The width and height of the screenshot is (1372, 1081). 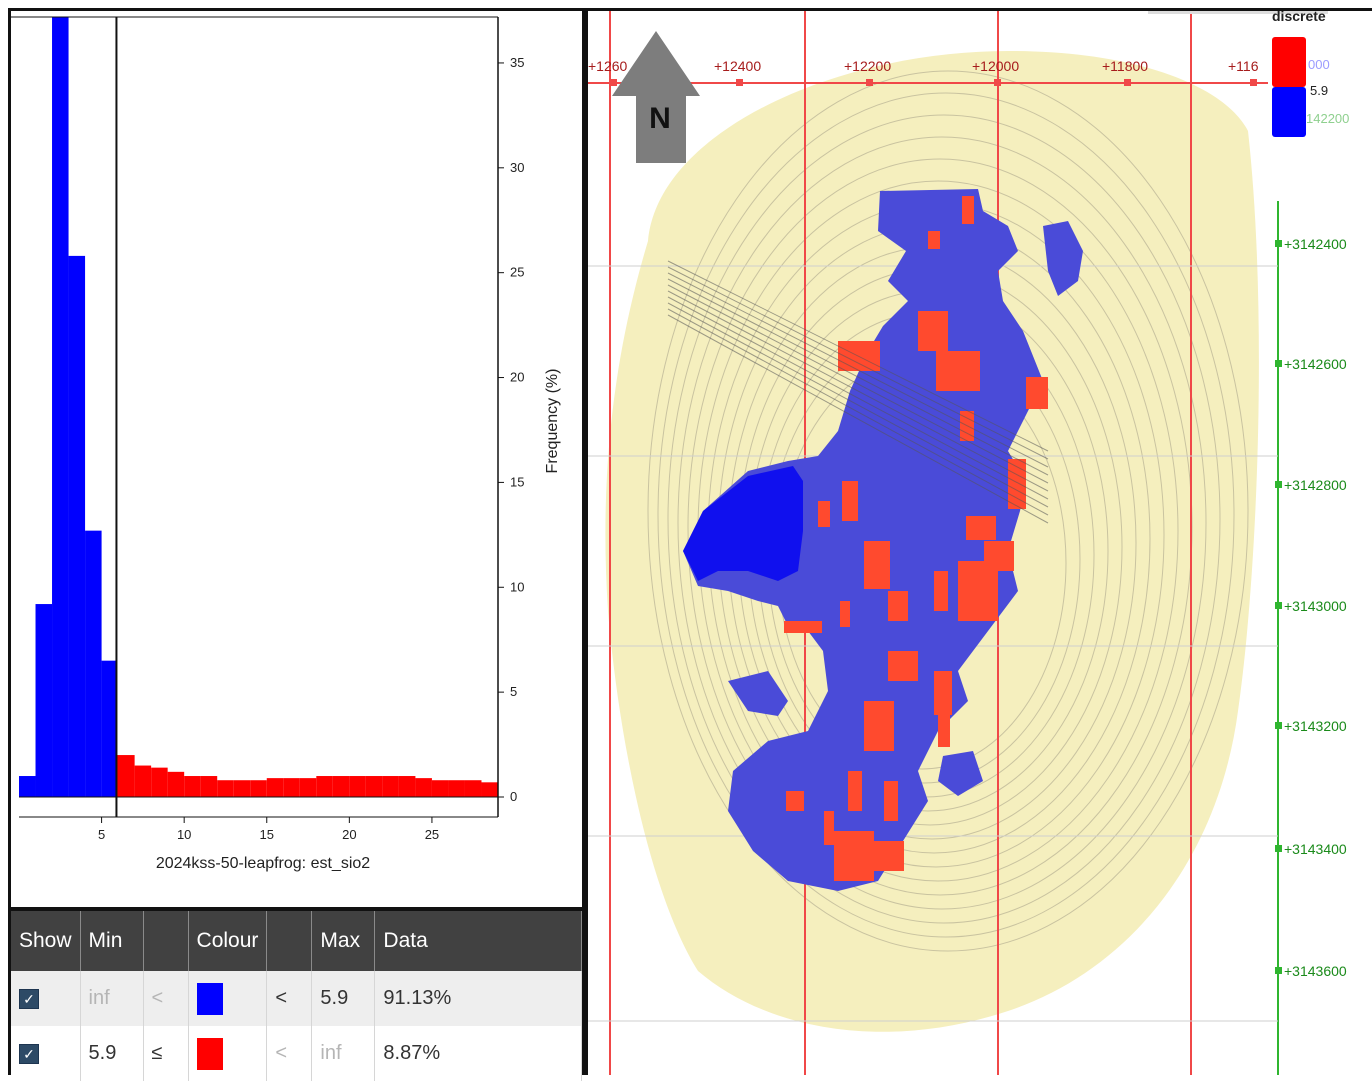 I want to click on map-color-legend: discrete 000 5.9 142200, so click(x=1248, y=74).